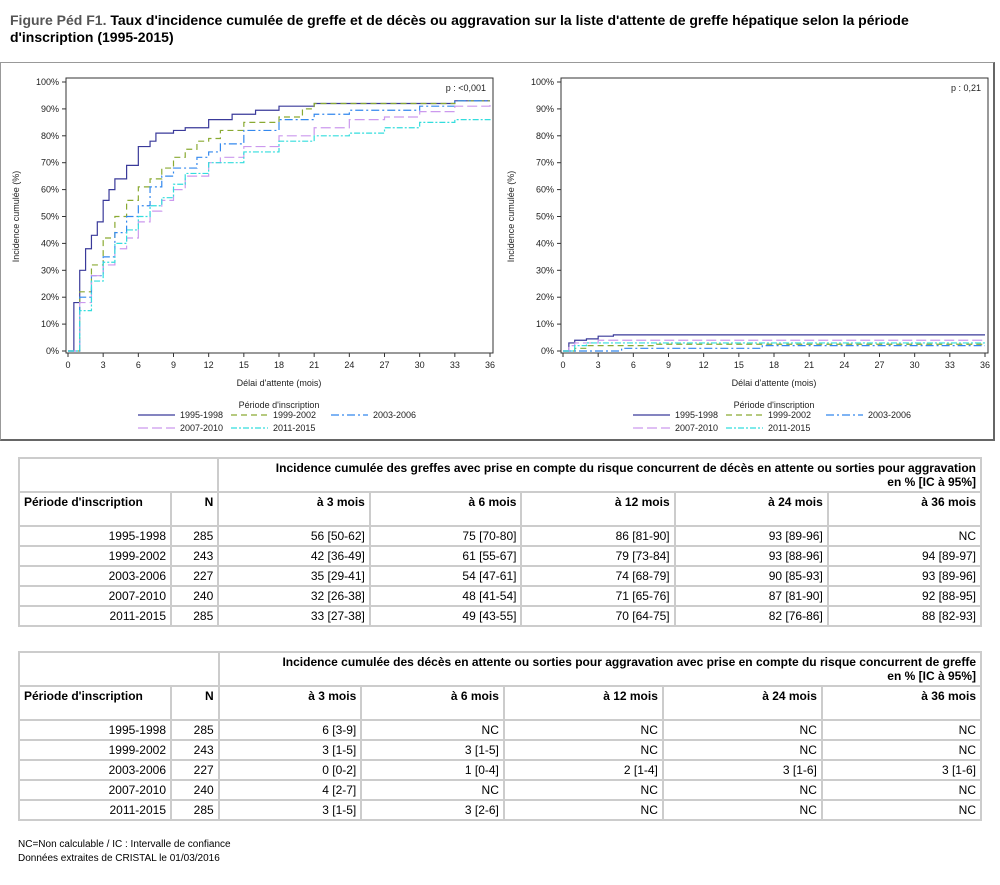  What do you see at coordinates (500, 730) in the screenshot?
I see `table-row: 1995-1998 285 6 [3-9] NC NC NC NC` at bounding box center [500, 730].